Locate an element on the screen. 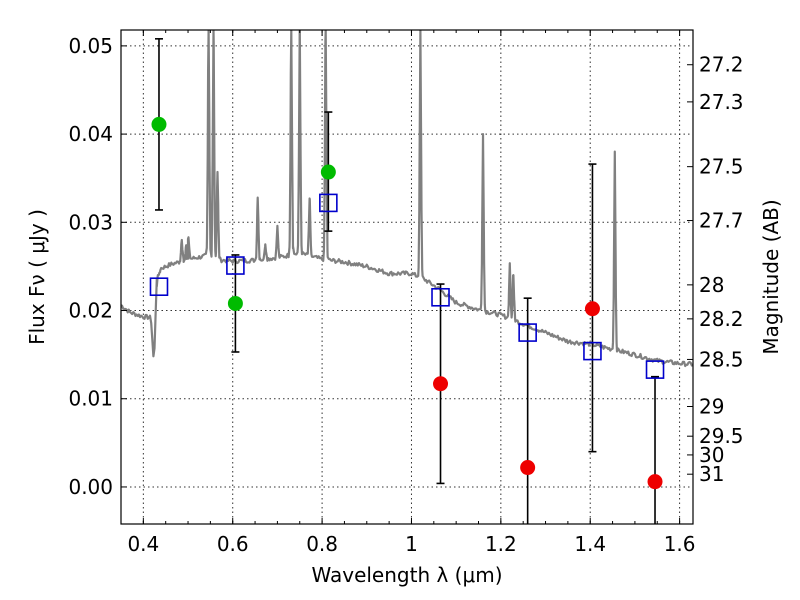  magnitude-tick-label: 27.5 is located at coordinates (721, 167).